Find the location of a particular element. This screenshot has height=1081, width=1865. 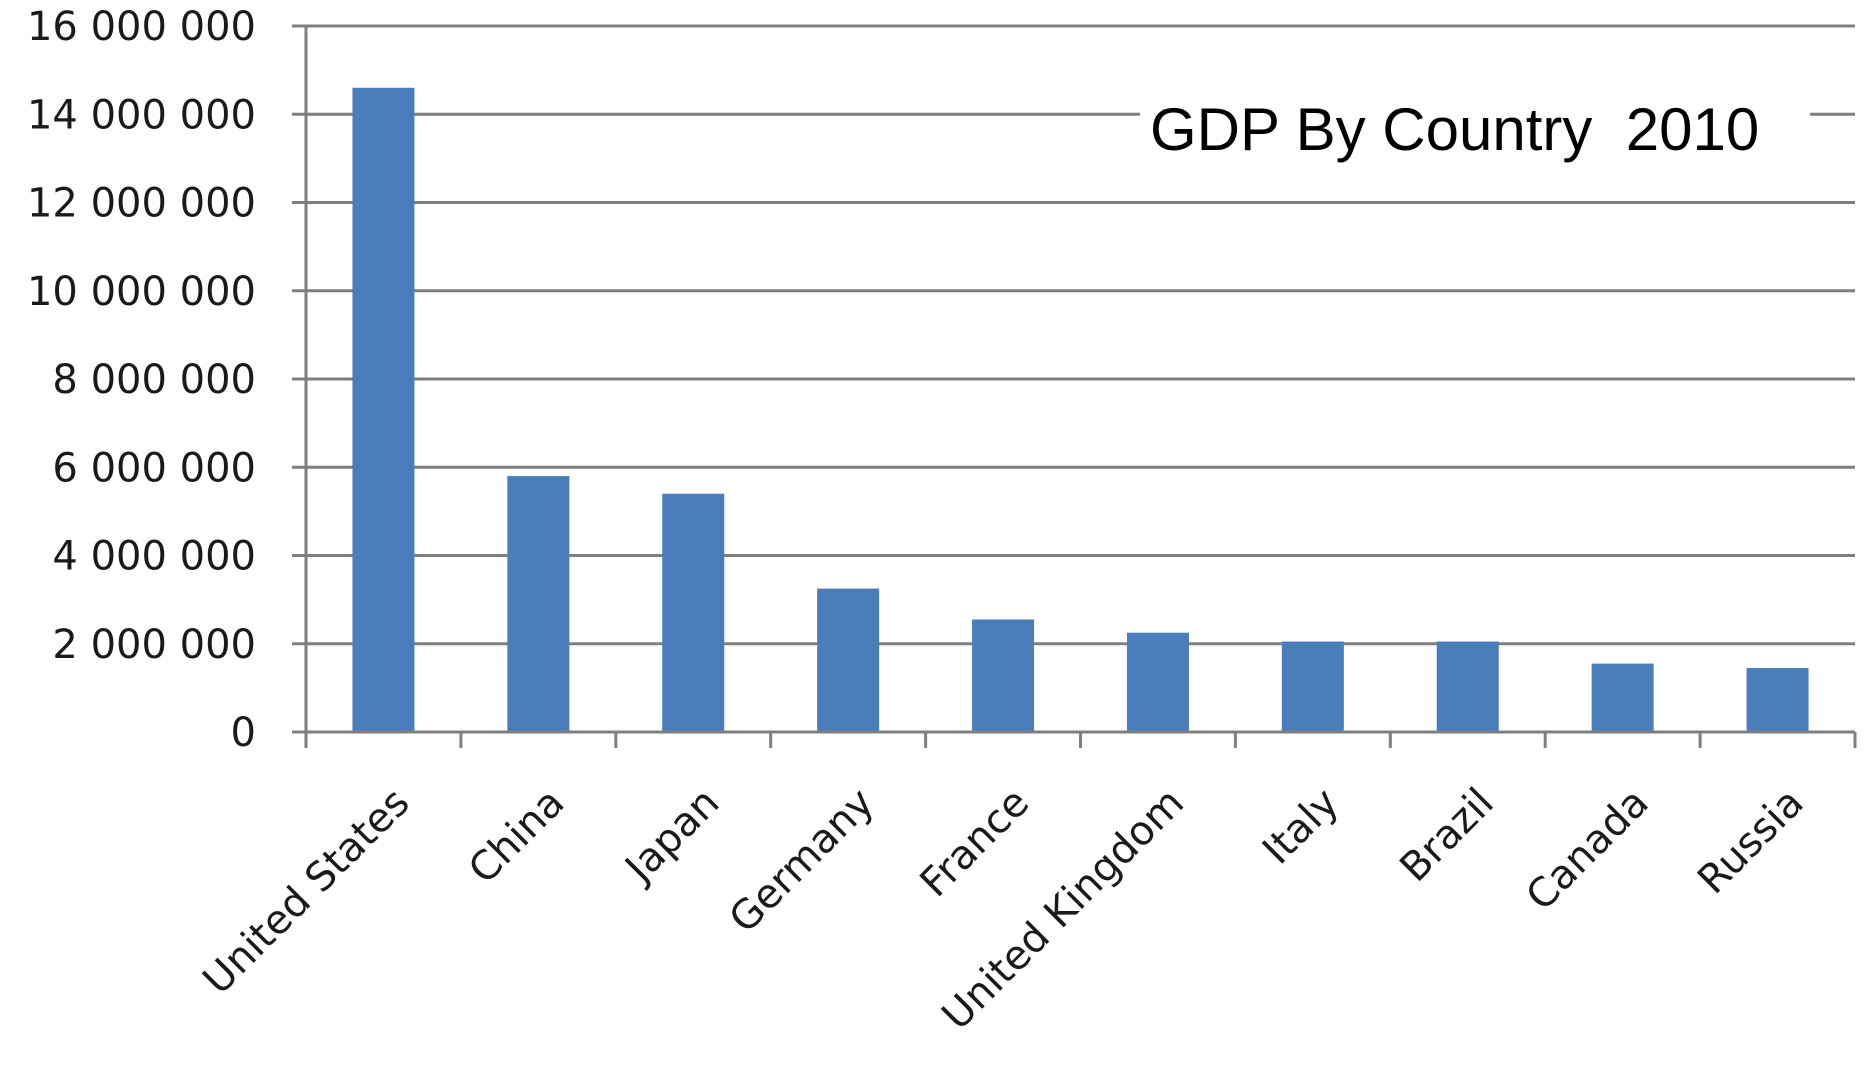

x-tick-label: Canada is located at coordinates (1588, 850).